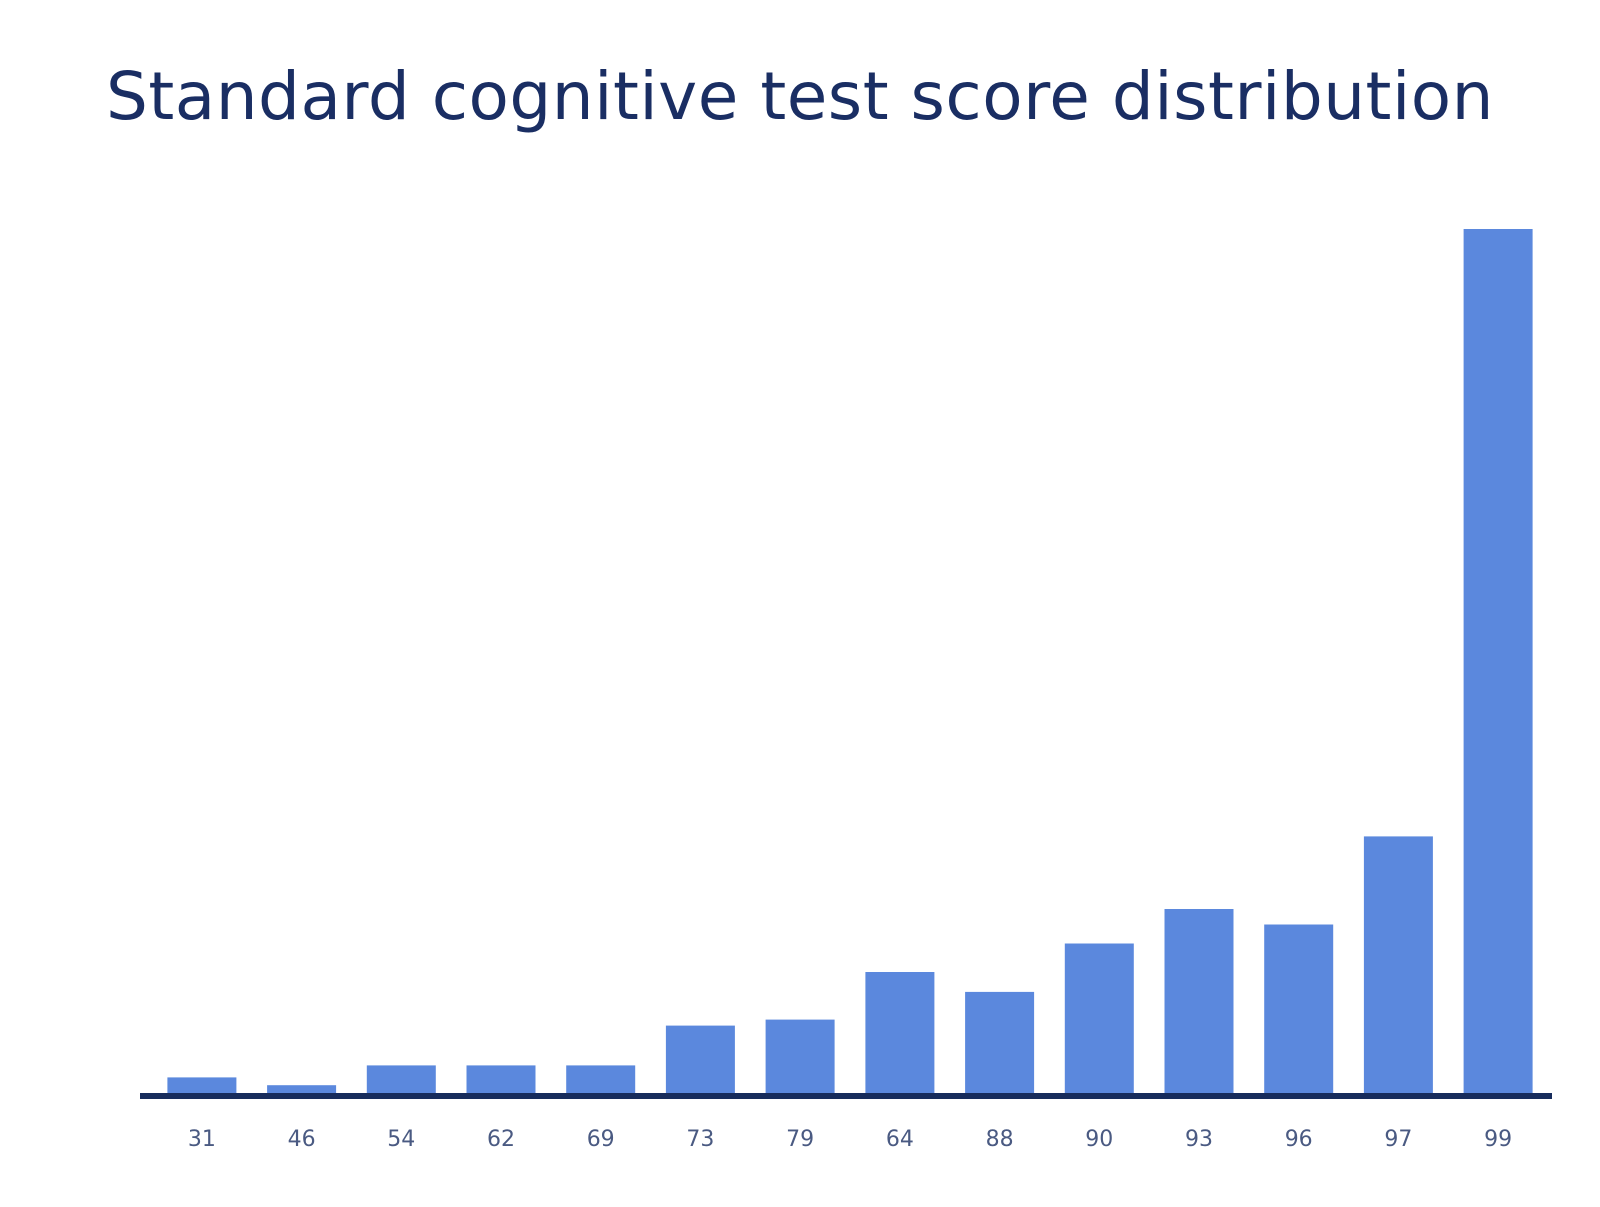 This screenshot has width=1600, height=1207. Describe the element at coordinates (850, 1139) in the screenshot. I see `x-tick-labels: 31 46 54 62 69 73 79 64 88 90 93 96 97 99` at that location.